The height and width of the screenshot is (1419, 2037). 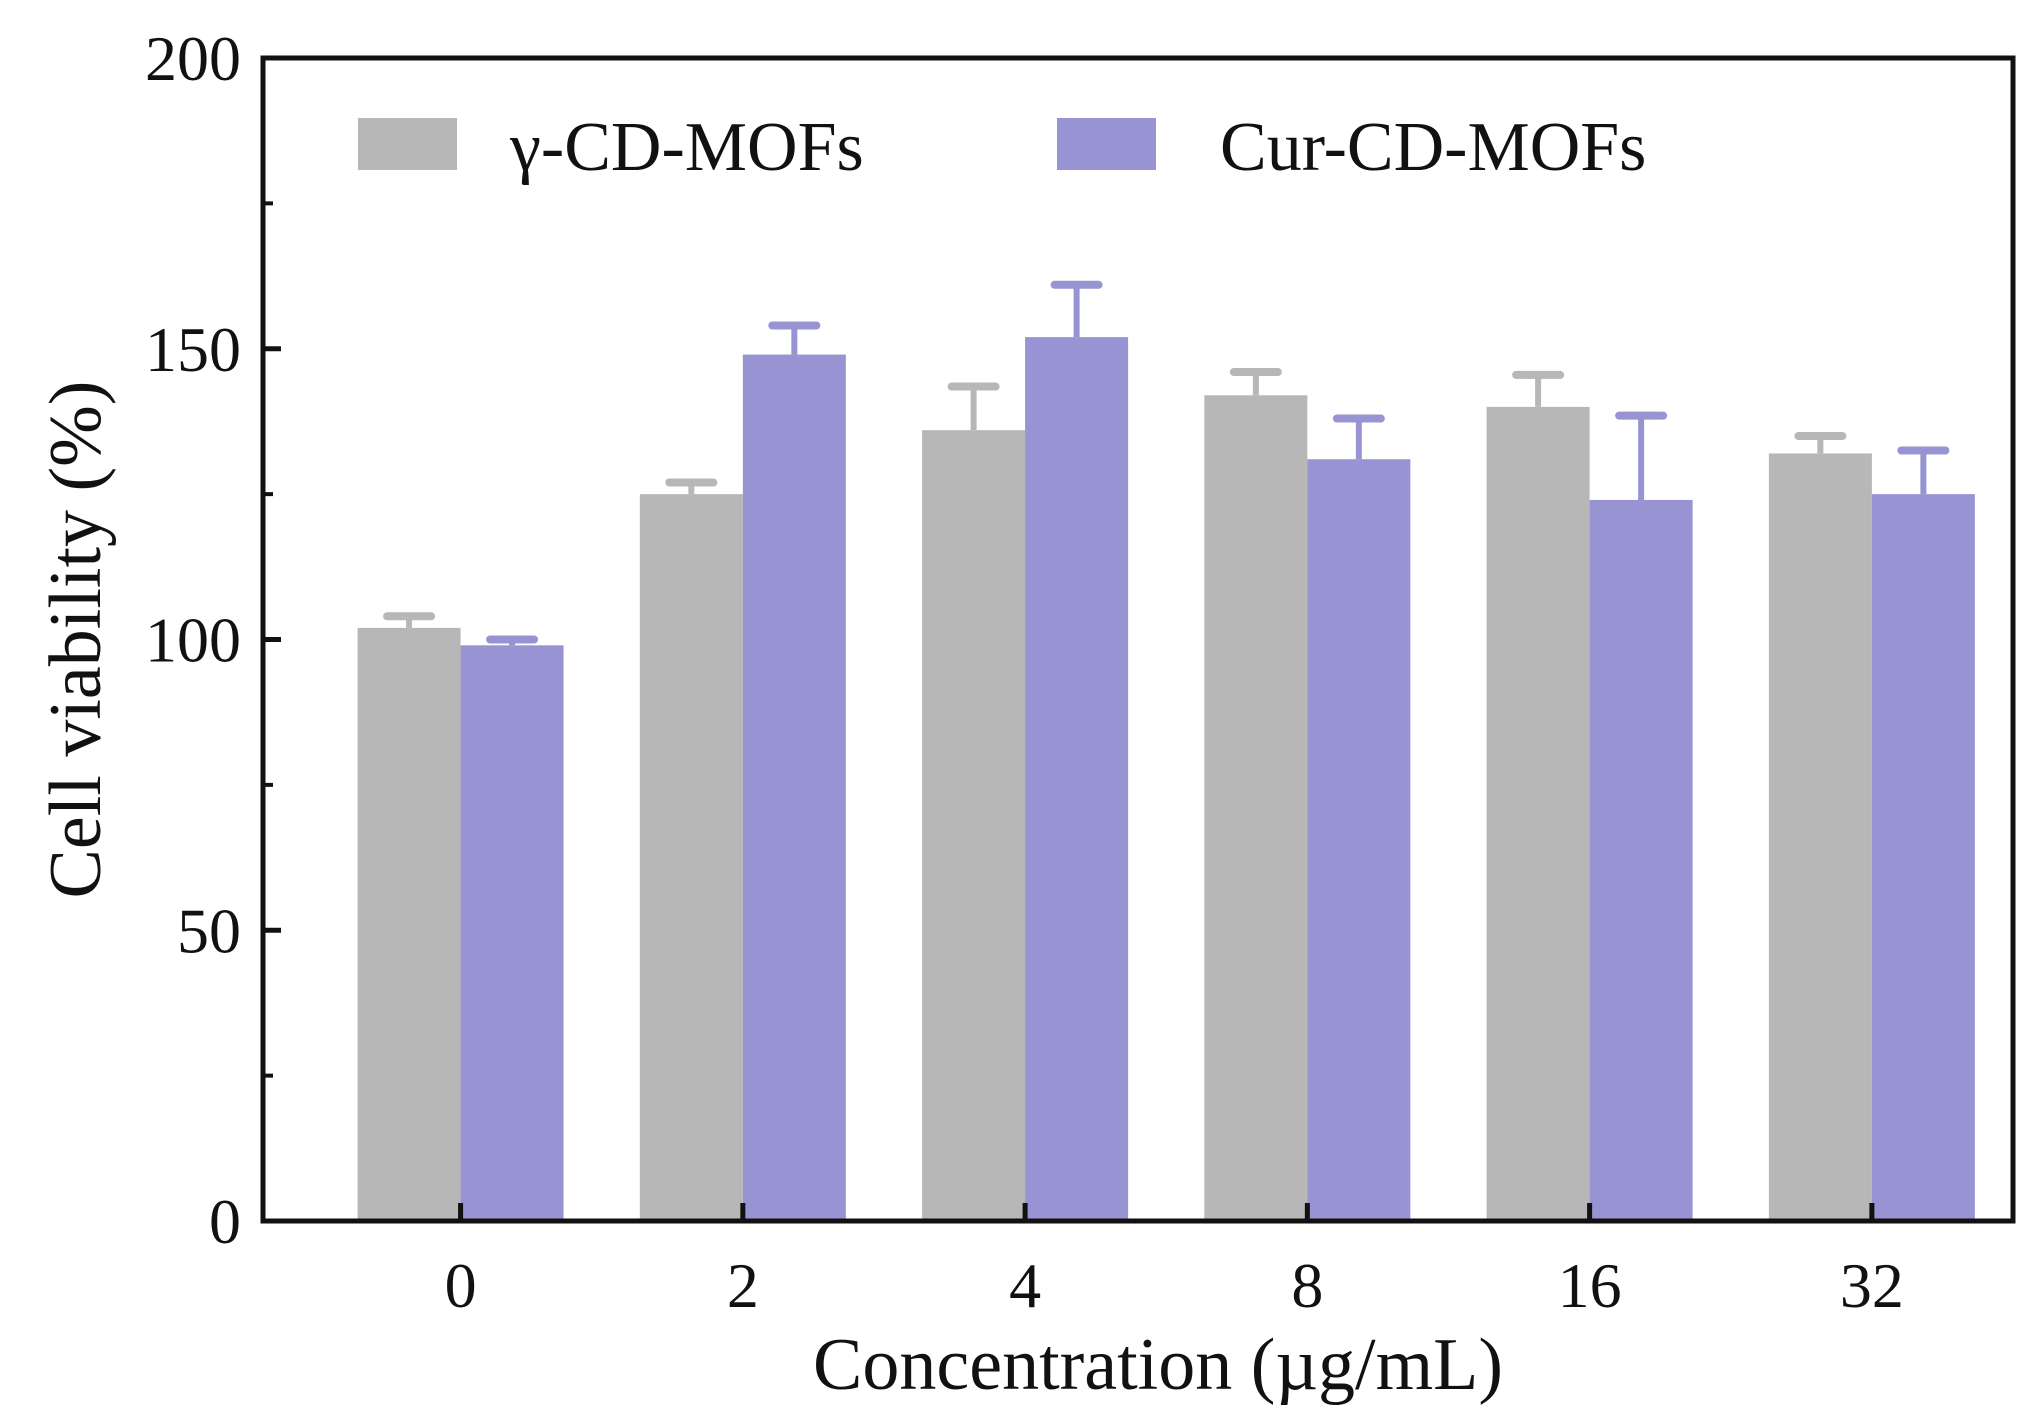 I want to click on x-axis-title: Concentration (µg/mL), so click(x=1158, y=1365).